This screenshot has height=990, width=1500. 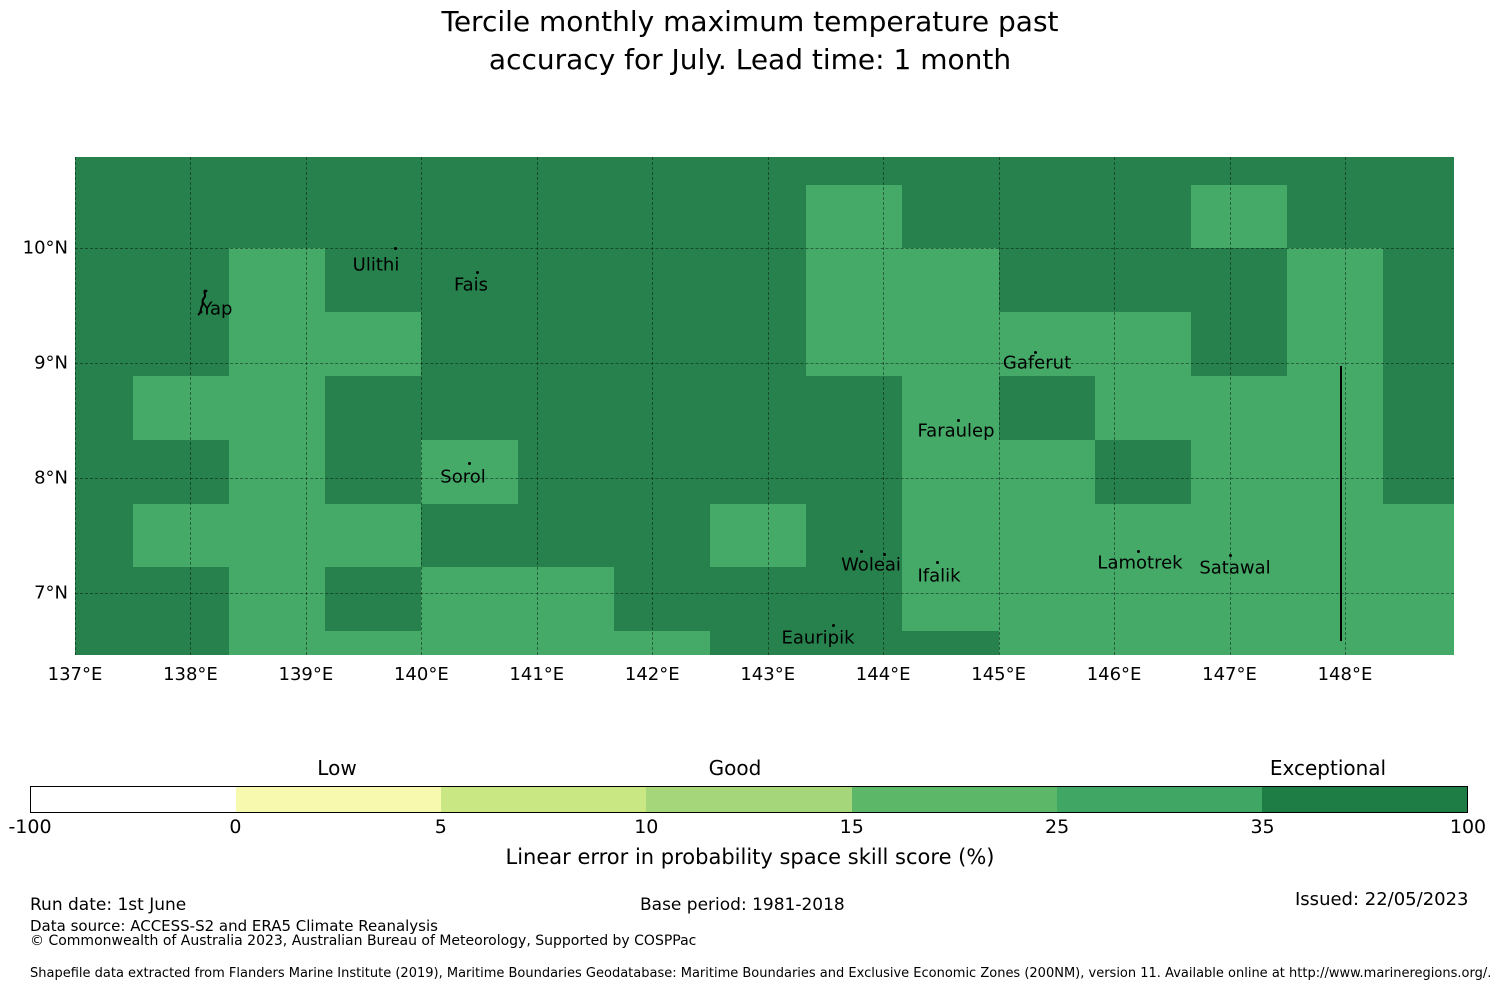 What do you see at coordinates (306, 674) in the screenshot?
I see `x-axis-tick-label: 139°E` at bounding box center [306, 674].